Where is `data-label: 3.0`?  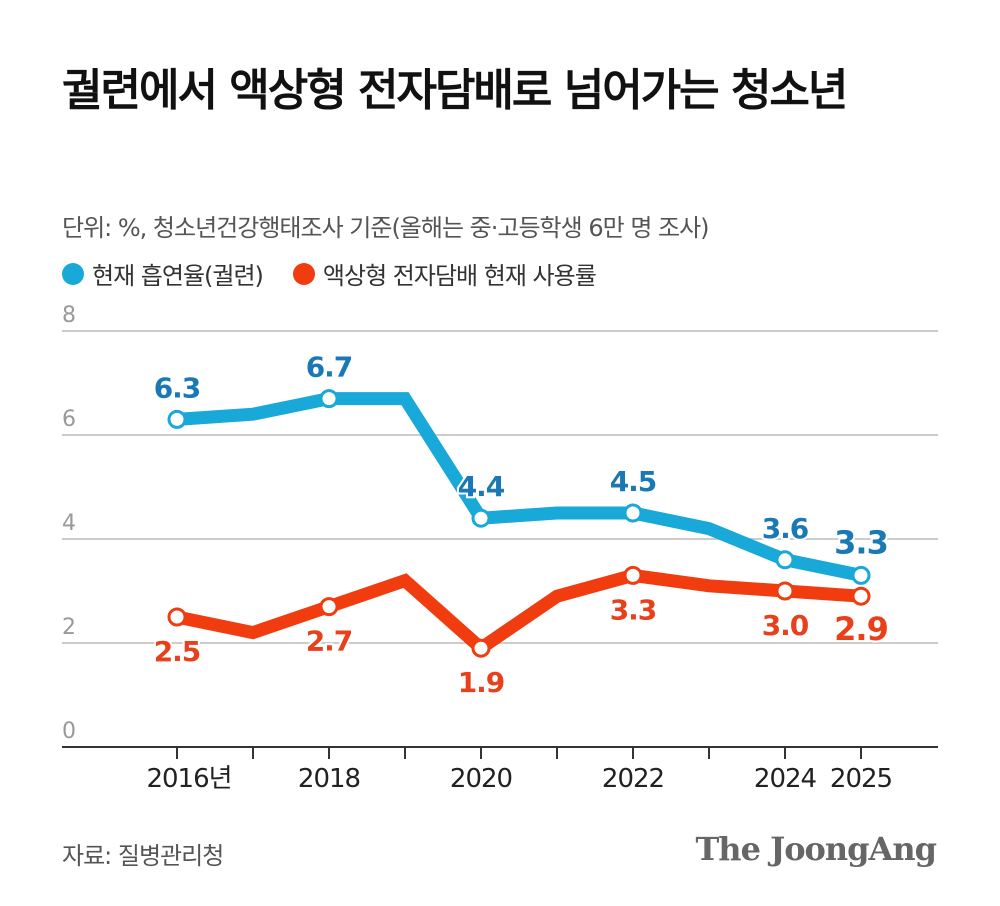 data-label: 3.0 is located at coordinates (785, 625).